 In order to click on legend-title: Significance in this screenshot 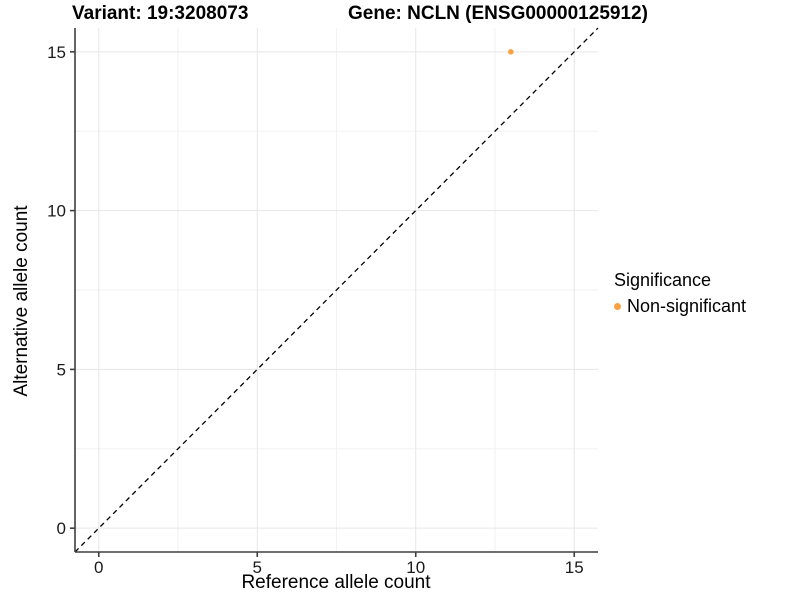, I will do `click(663, 280)`.